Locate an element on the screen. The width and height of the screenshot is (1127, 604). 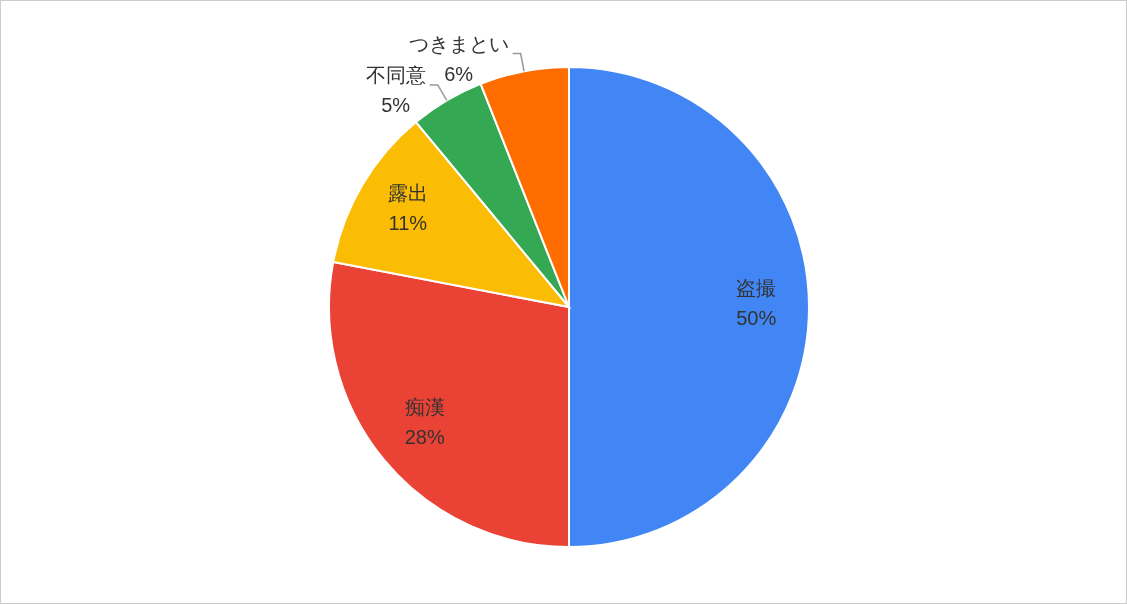
slice-label: つきまとい is located at coordinates (458, 43).